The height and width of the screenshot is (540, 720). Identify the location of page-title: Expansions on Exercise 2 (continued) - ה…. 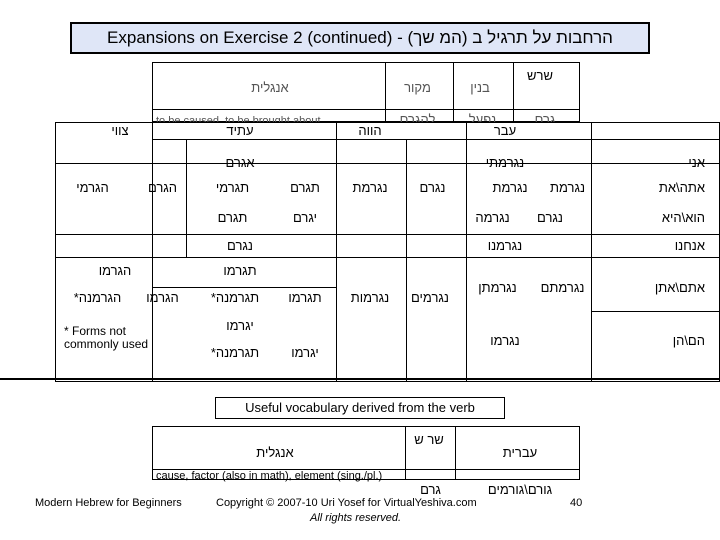
(360, 38).